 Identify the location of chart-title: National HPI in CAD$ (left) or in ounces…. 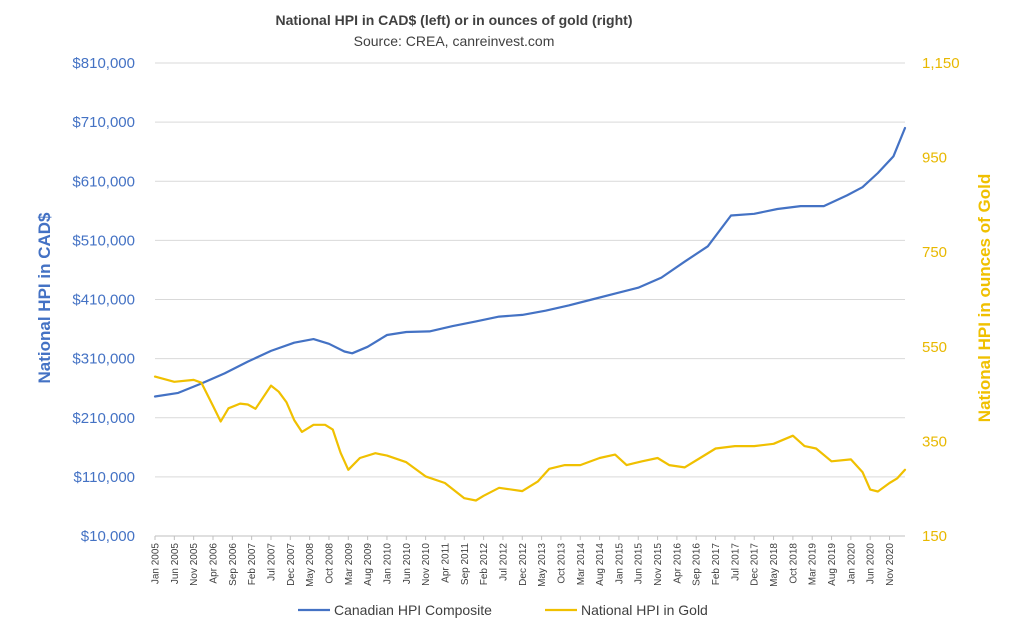
(454, 20).